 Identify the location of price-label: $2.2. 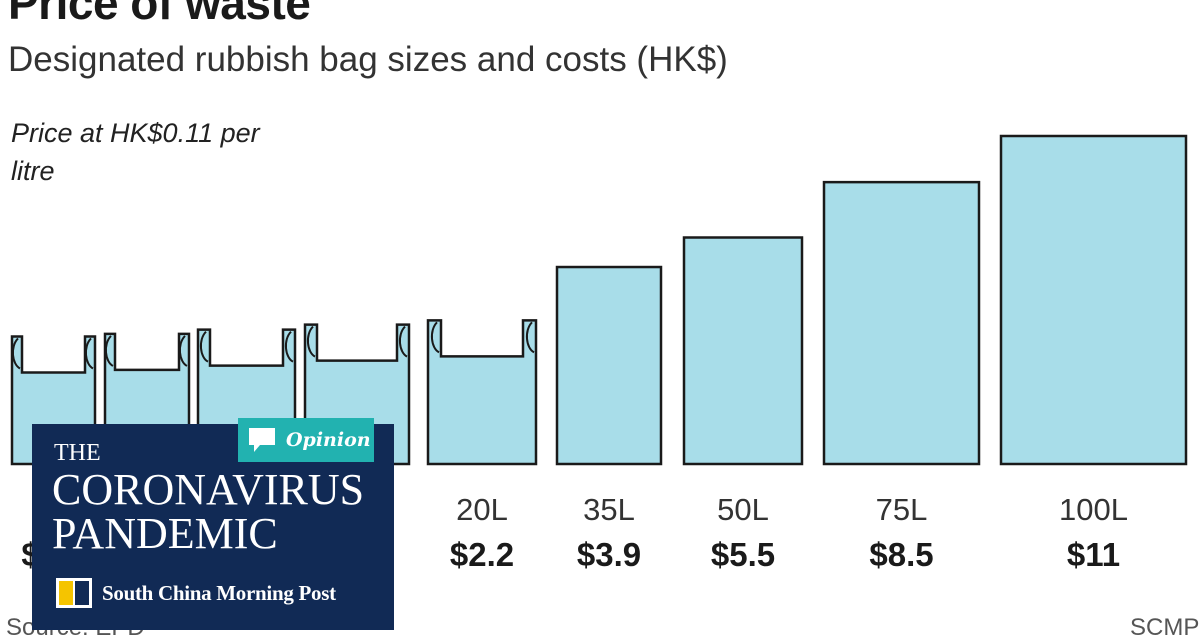
(482, 554).